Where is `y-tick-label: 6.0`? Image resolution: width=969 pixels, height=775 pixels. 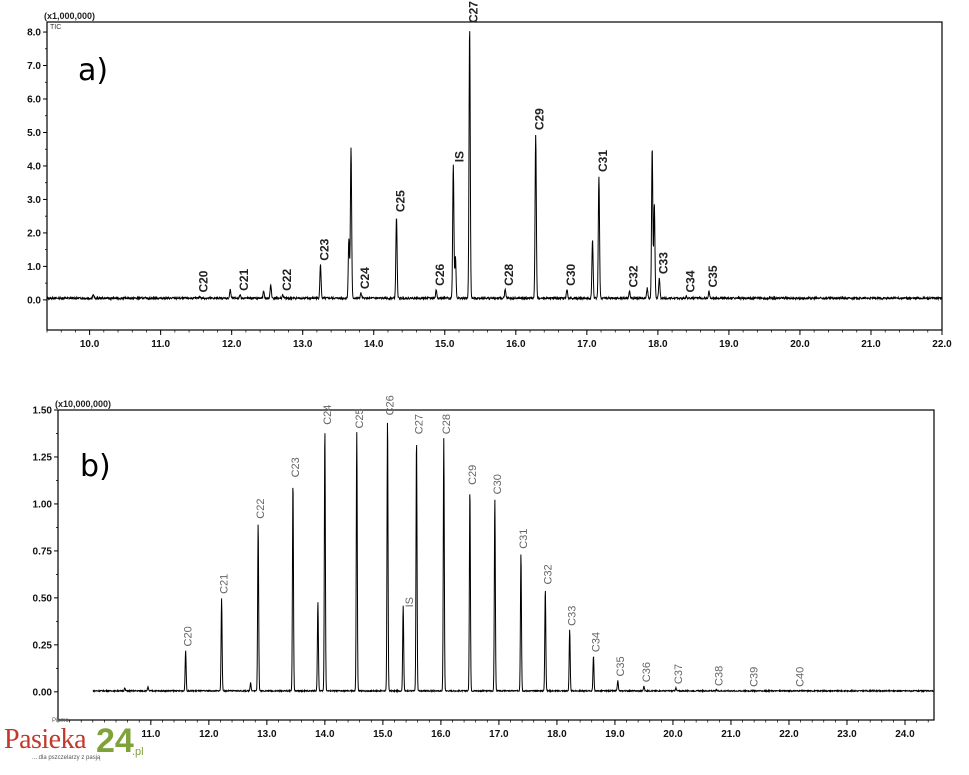
y-tick-label: 6.0 is located at coordinates (34, 100).